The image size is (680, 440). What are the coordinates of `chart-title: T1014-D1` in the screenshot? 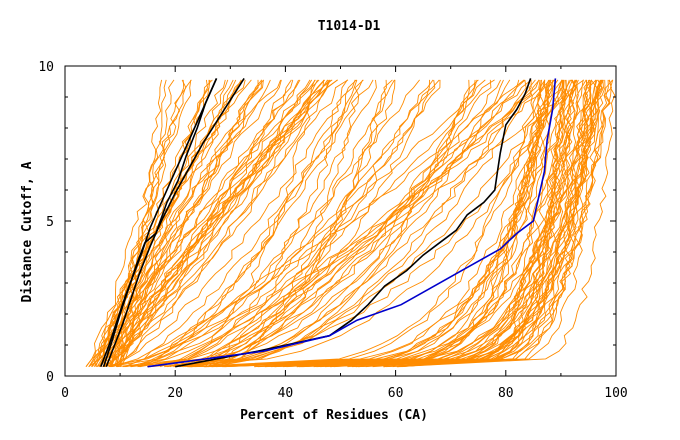 It's located at (349, 26).